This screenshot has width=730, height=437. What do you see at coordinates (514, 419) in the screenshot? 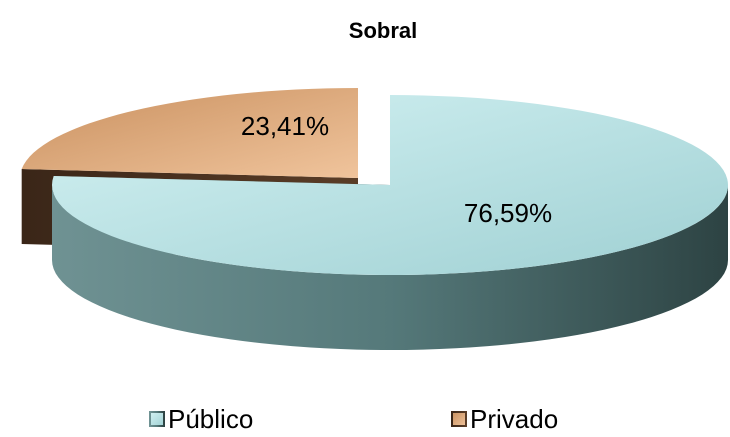
I see `legend-label: Privado` at bounding box center [514, 419].